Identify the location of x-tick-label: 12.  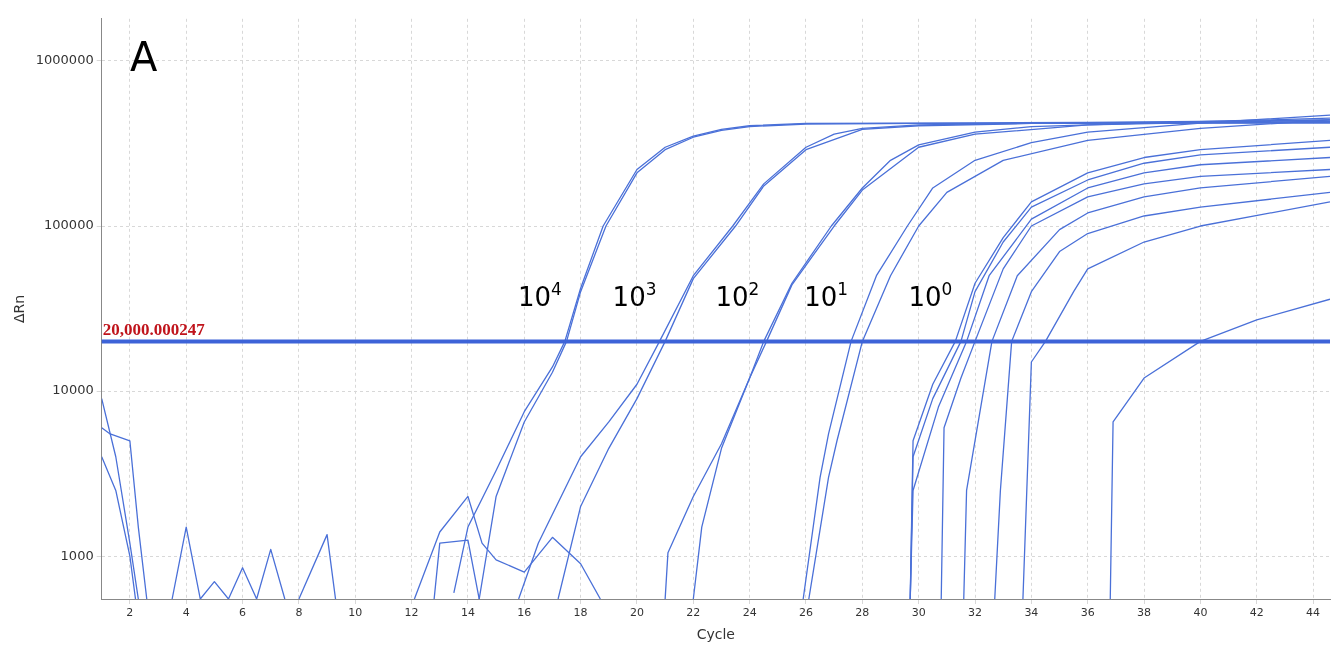
(411, 613).